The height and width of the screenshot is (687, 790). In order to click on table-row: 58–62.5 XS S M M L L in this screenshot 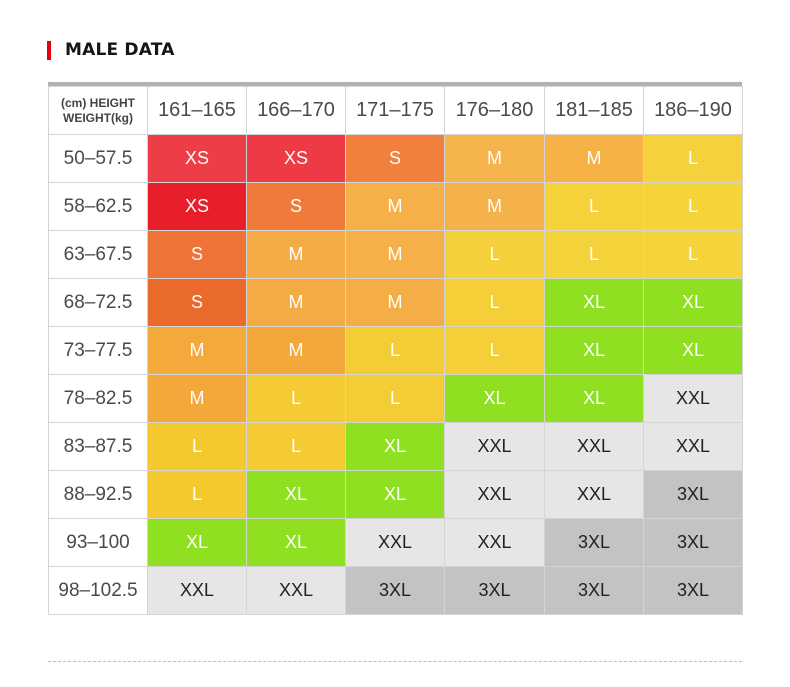, I will do `click(395, 206)`.